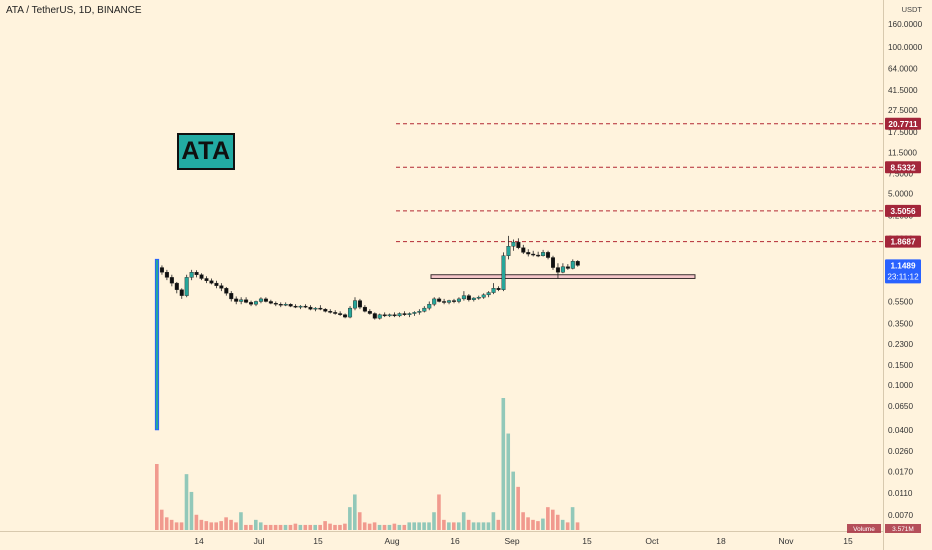 The height and width of the screenshot is (550, 932). I want to click on time-axis-tick: Aug, so click(391, 541).